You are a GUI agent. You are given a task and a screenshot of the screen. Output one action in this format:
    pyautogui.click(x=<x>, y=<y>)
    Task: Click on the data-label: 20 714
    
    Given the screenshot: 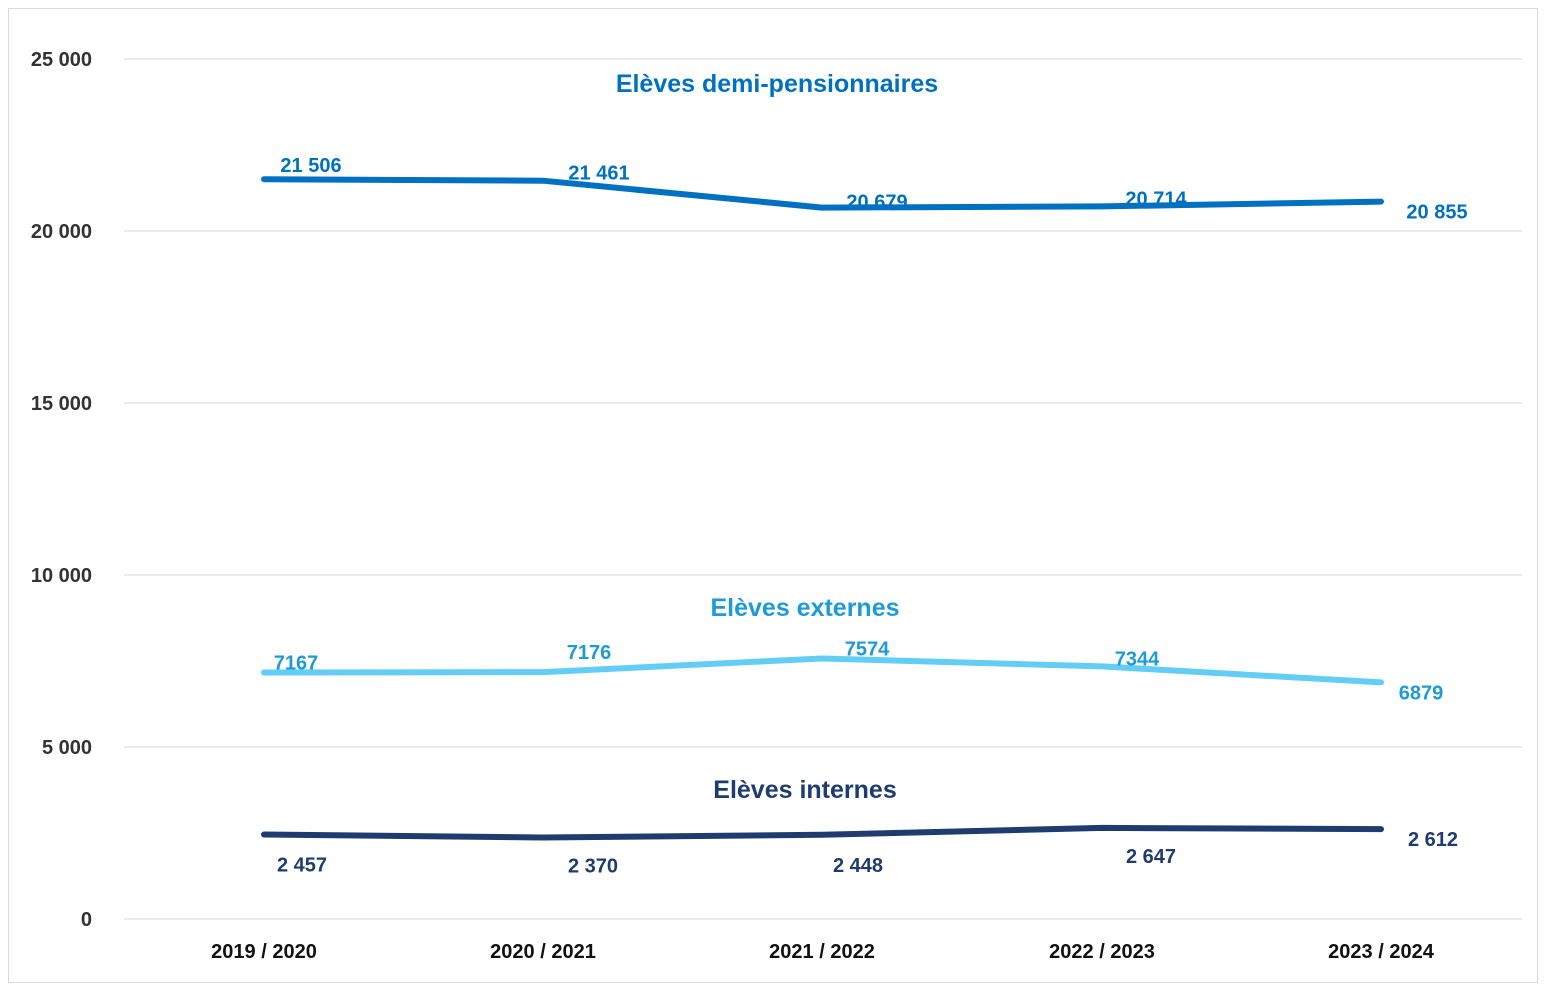 What is the action you would take?
    pyautogui.click(x=1156, y=199)
    